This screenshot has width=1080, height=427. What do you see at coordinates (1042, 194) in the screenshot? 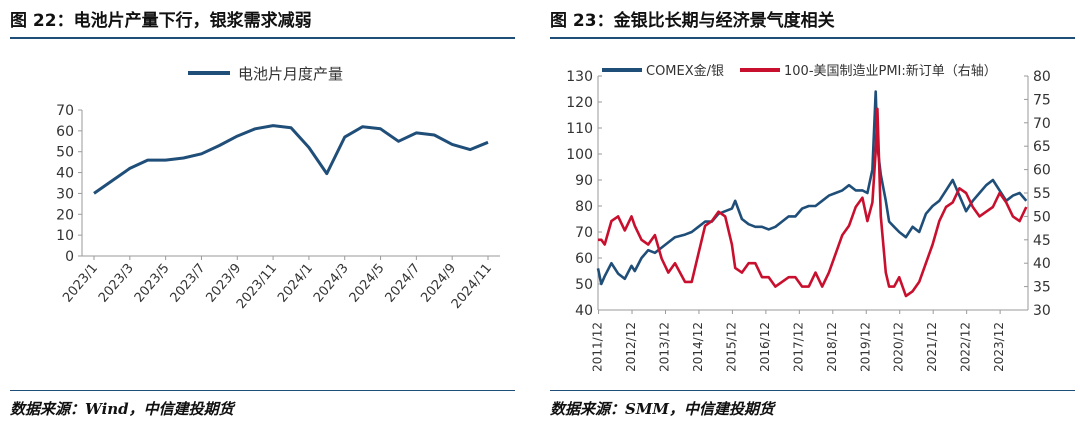
I see `right-right-y-tick-label: 55` at bounding box center [1042, 194].